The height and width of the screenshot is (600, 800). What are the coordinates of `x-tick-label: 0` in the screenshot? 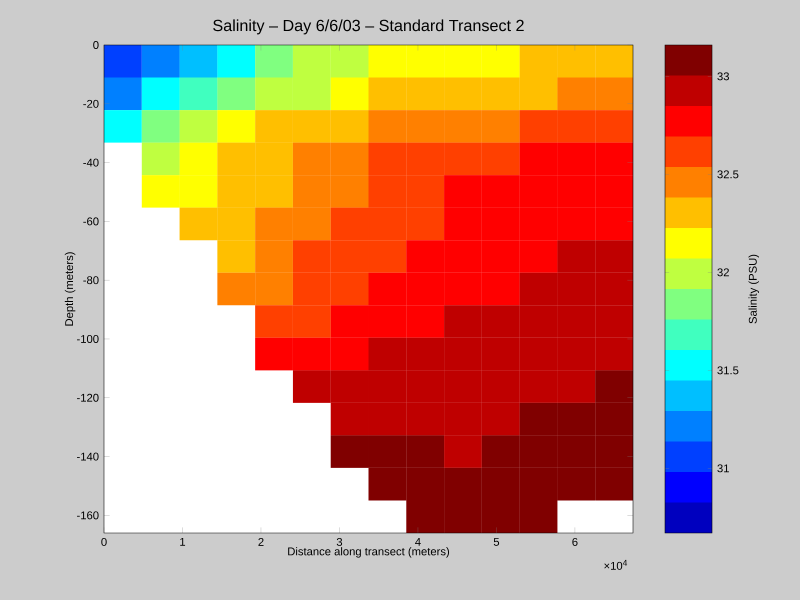 It's located at (104, 542).